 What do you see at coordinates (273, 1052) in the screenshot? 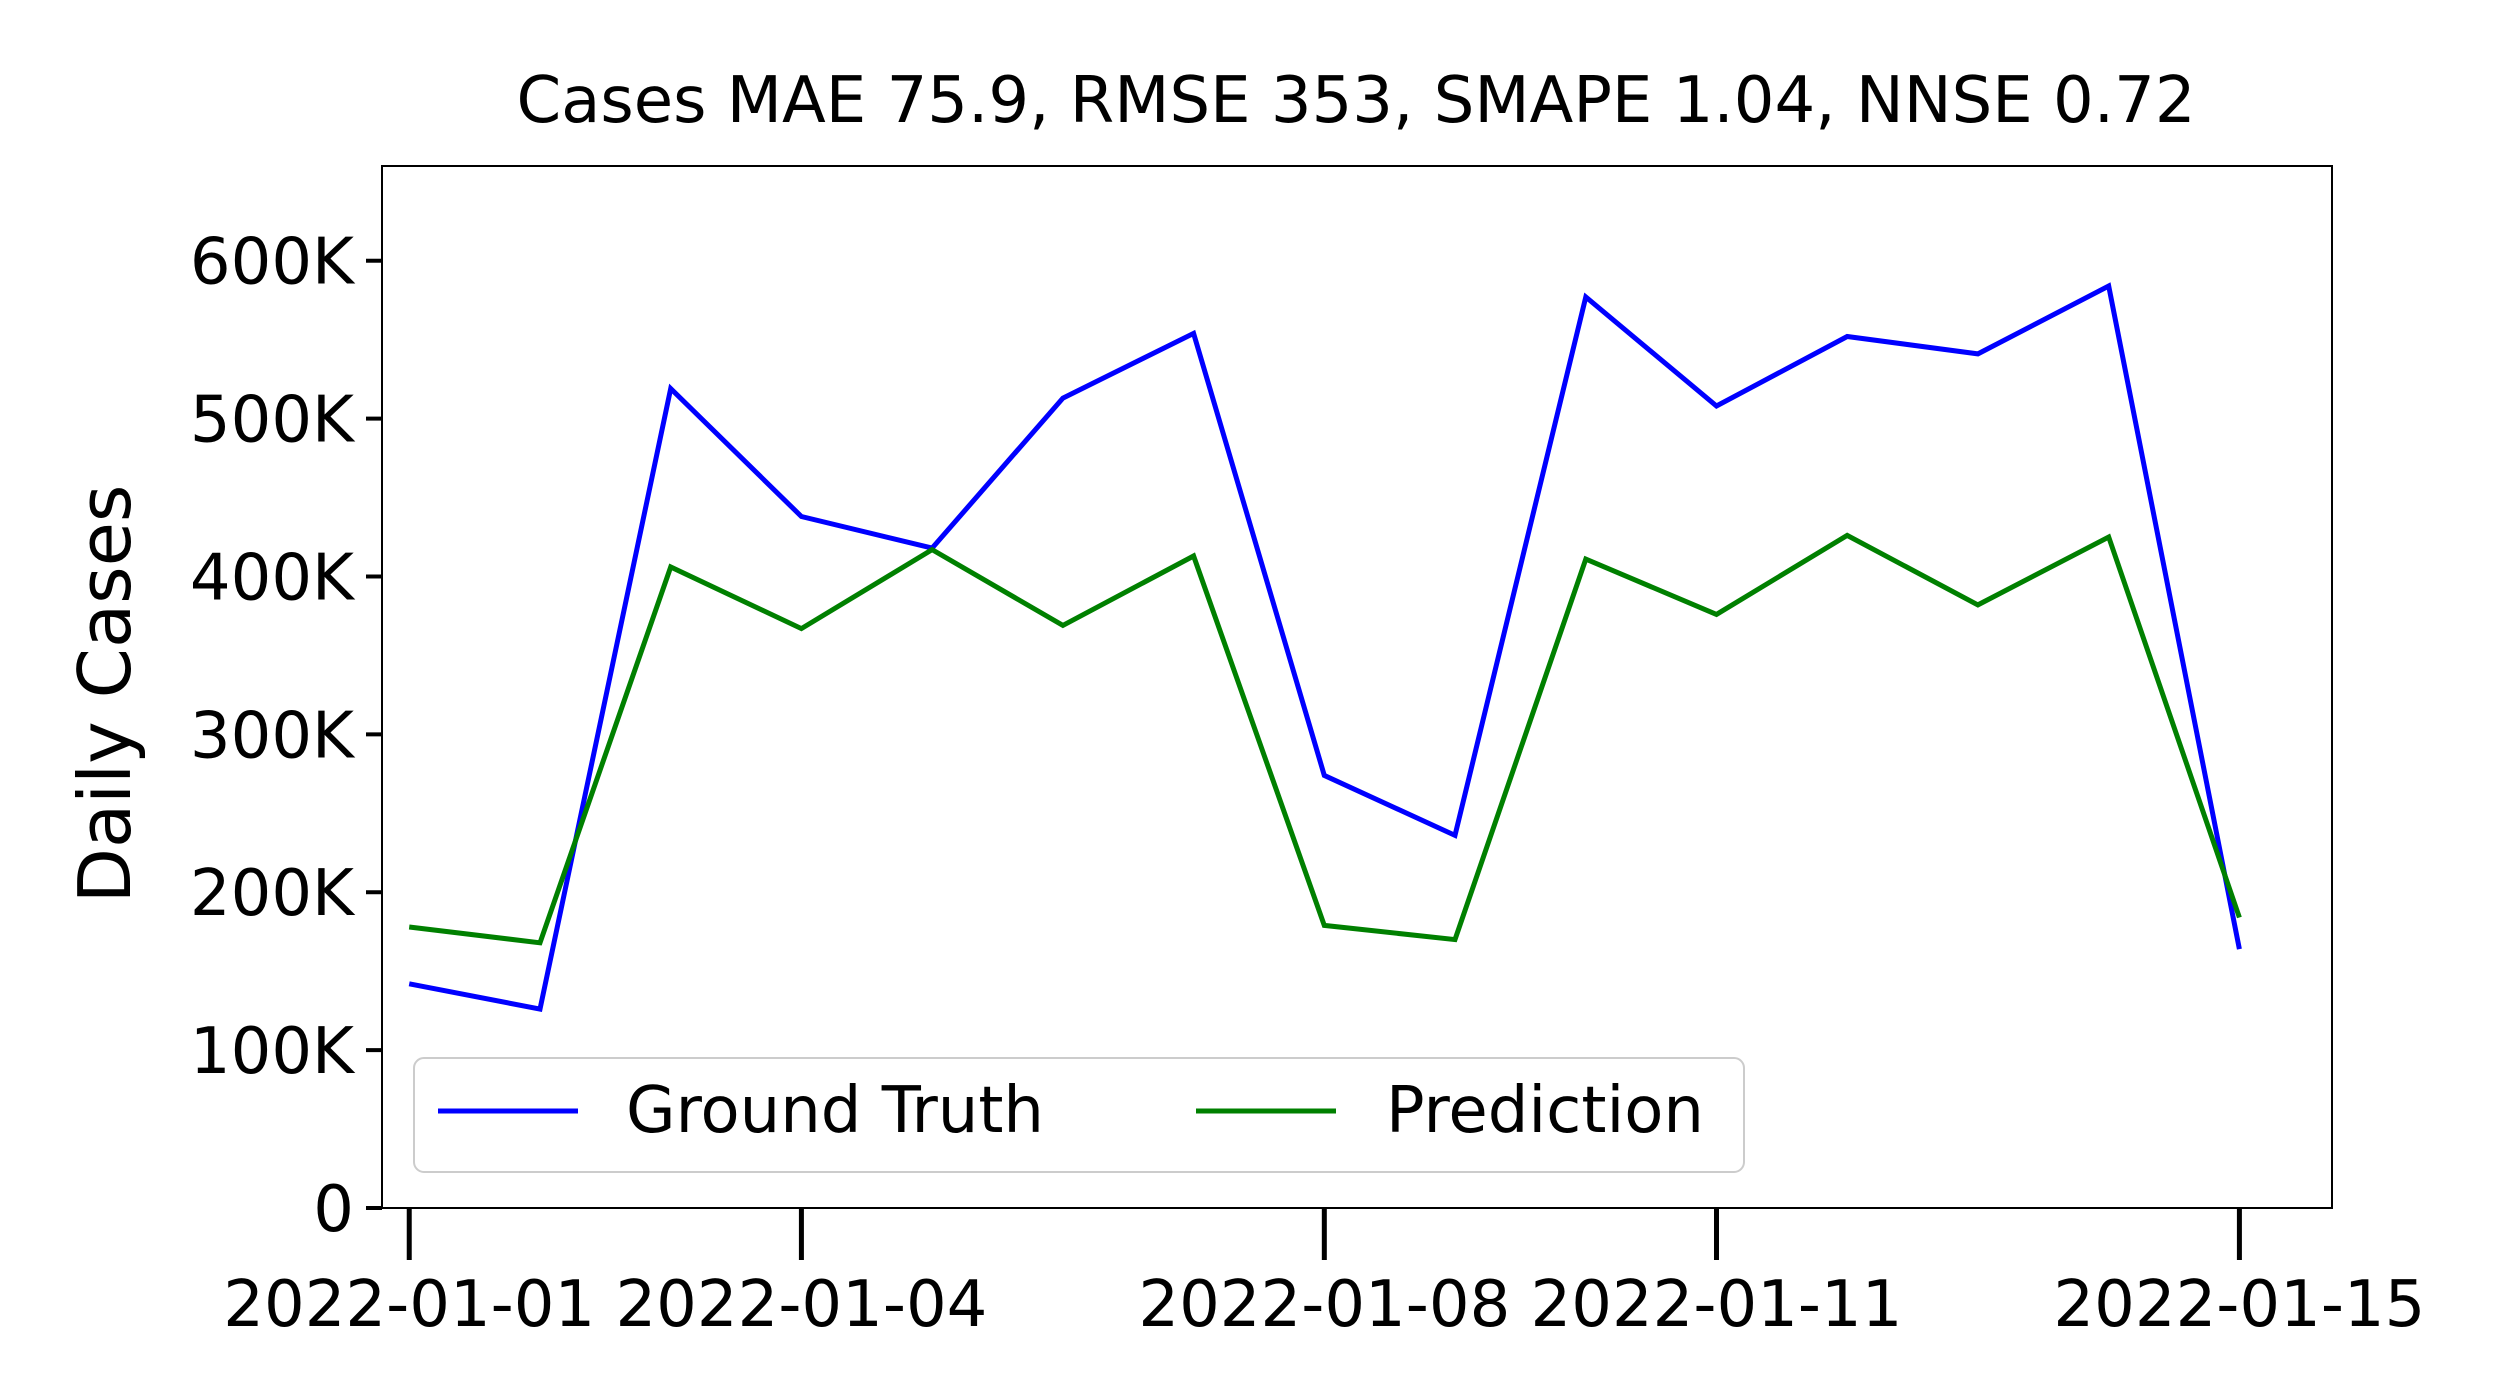
I see `y-tick-label: 100K` at bounding box center [273, 1052].